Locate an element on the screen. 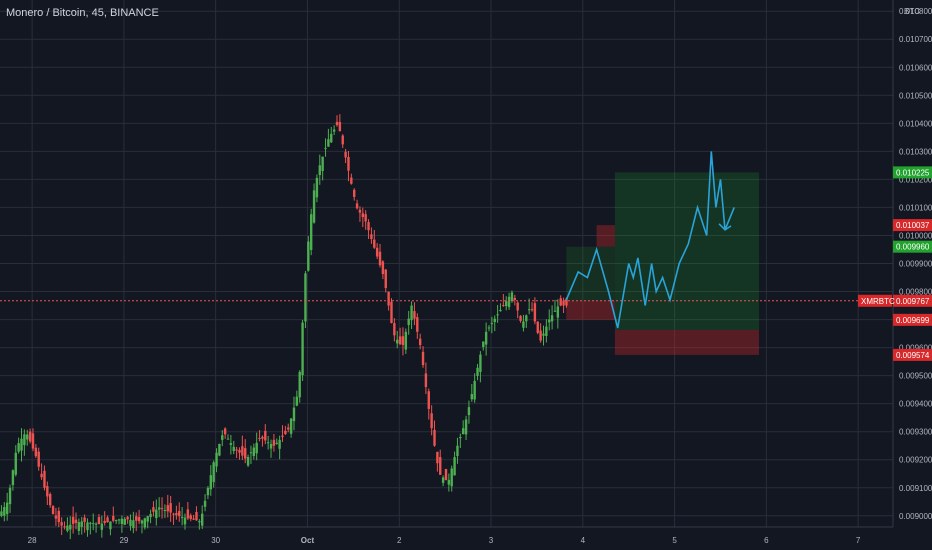 The height and width of the screenshot is (550, 932). x-tick-label: 3 is located at coordinates (491, 540).